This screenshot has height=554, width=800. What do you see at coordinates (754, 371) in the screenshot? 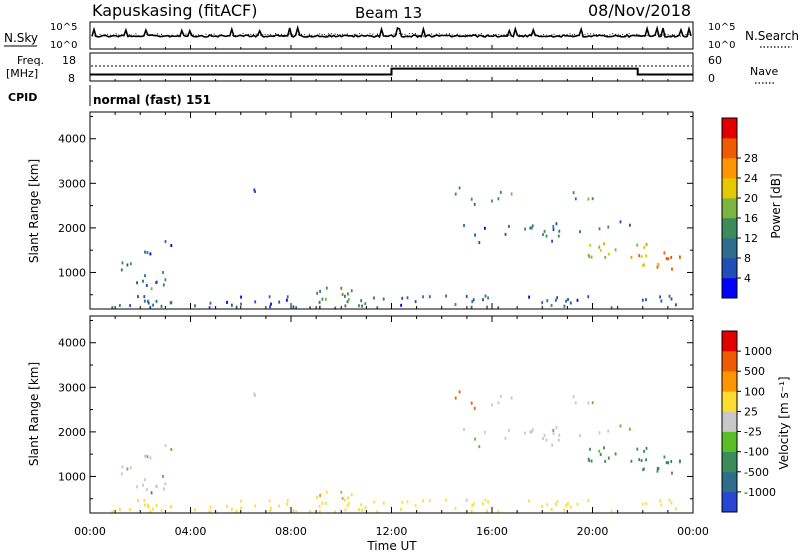
I see `colorbar-tick-label: 500` at bounding box center [754, 371].